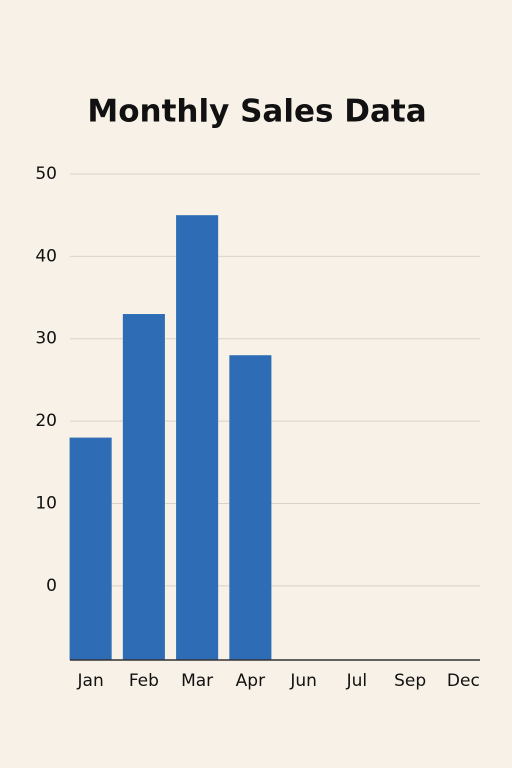 The height and width of the screenshot is (768, 512). Describe the element at coordinates (357, 681) in the screenshot. I see `x-tick-label: Jul` at that location.